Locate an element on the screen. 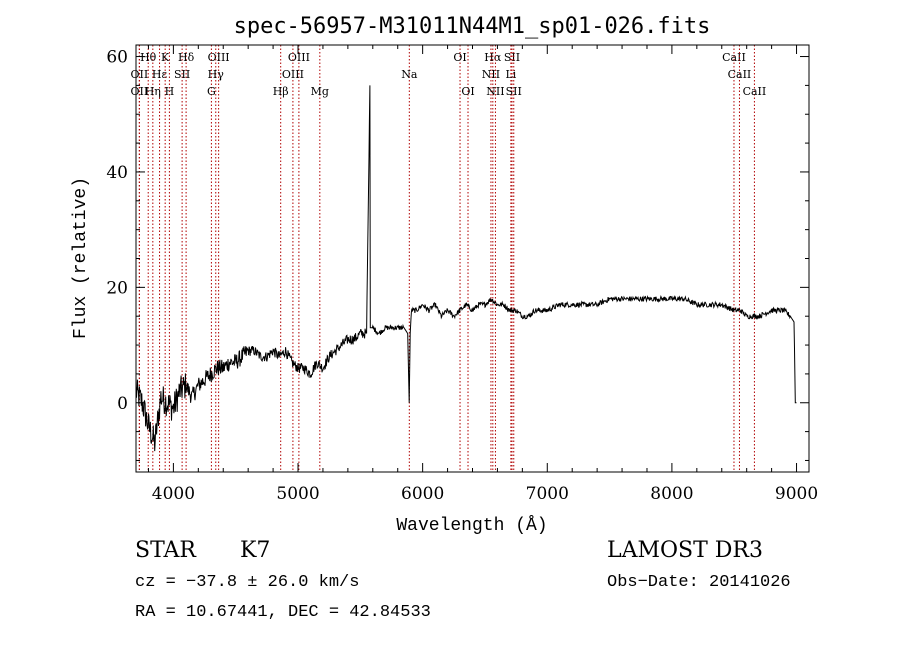  x-tick-label: 5000 is located at coordinates (297, 494).